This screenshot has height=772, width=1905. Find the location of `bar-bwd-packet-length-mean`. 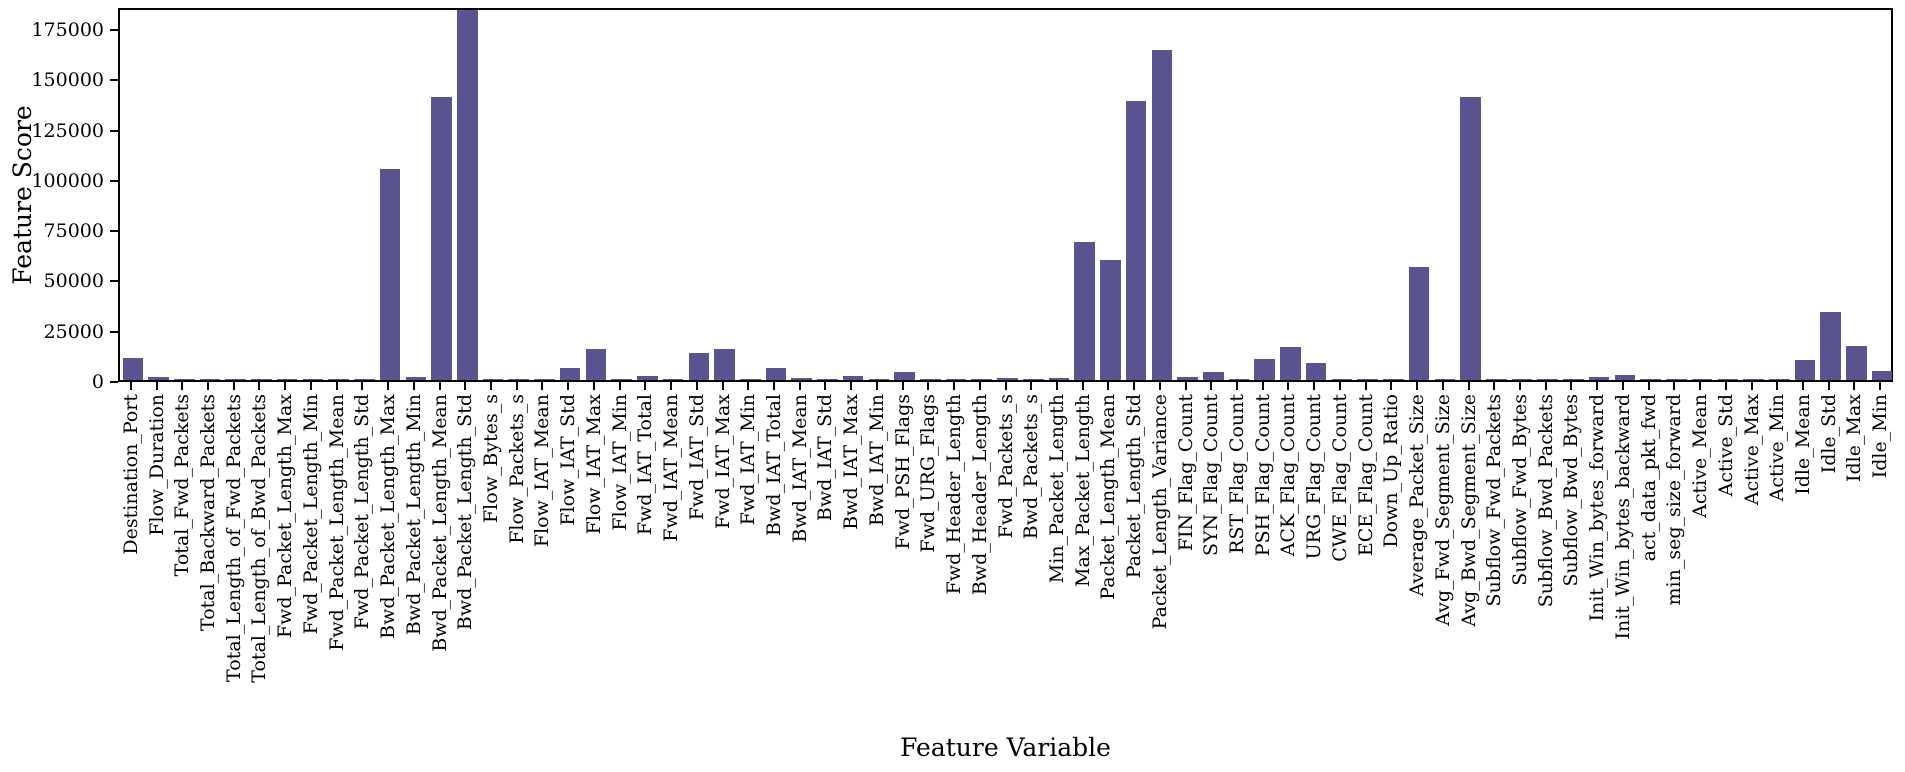

bar-bwd-packet-length-mean is located at coordinates (441, 238).